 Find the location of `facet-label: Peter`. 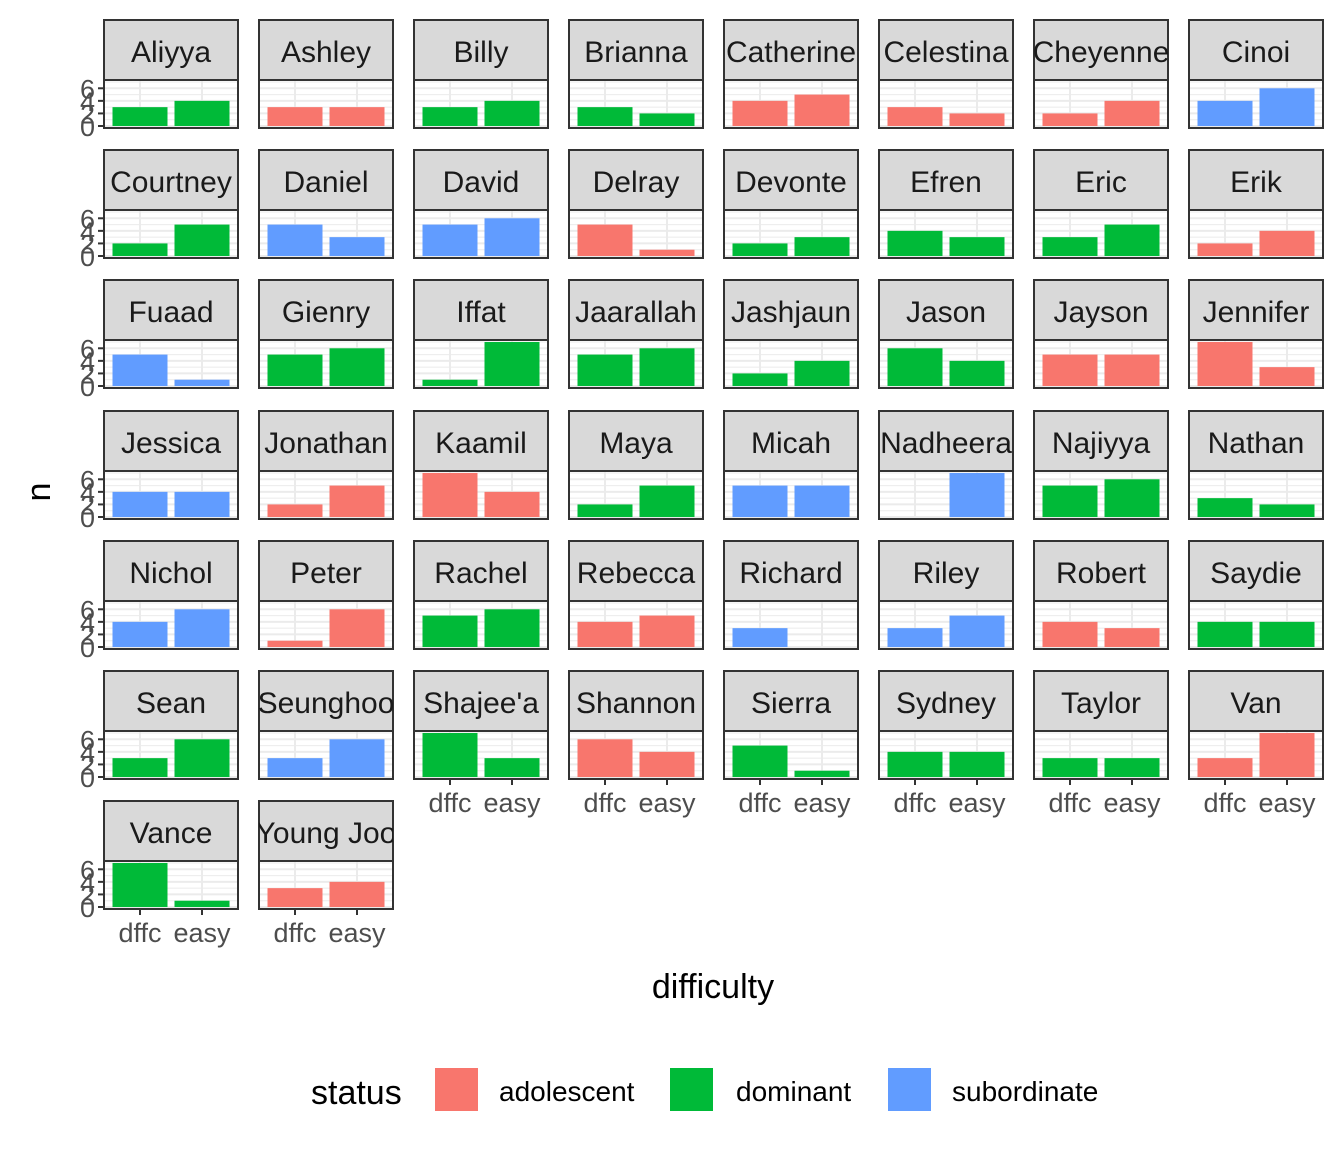

facet-label: Peter is located at coordinates (326, 573).